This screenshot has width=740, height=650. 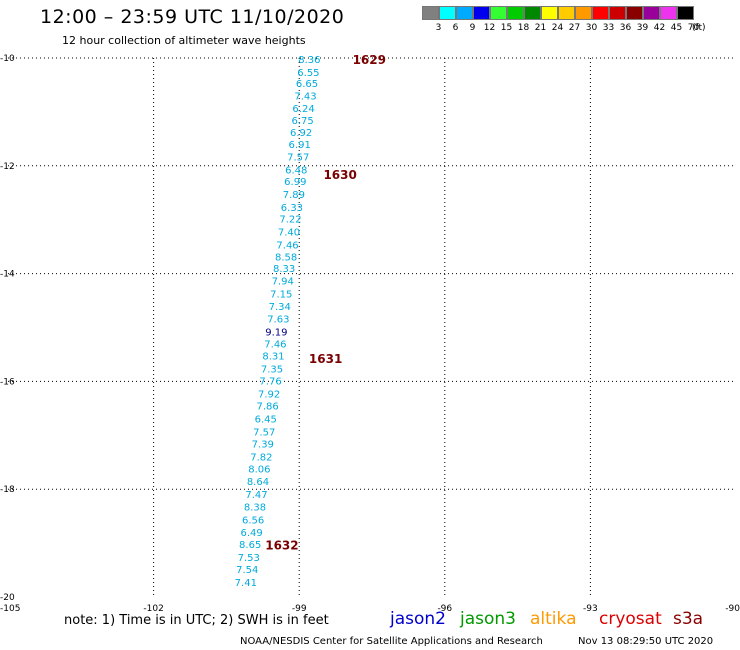 I want to click on wave-height-value: 8.06, so click(x=259, y=470).